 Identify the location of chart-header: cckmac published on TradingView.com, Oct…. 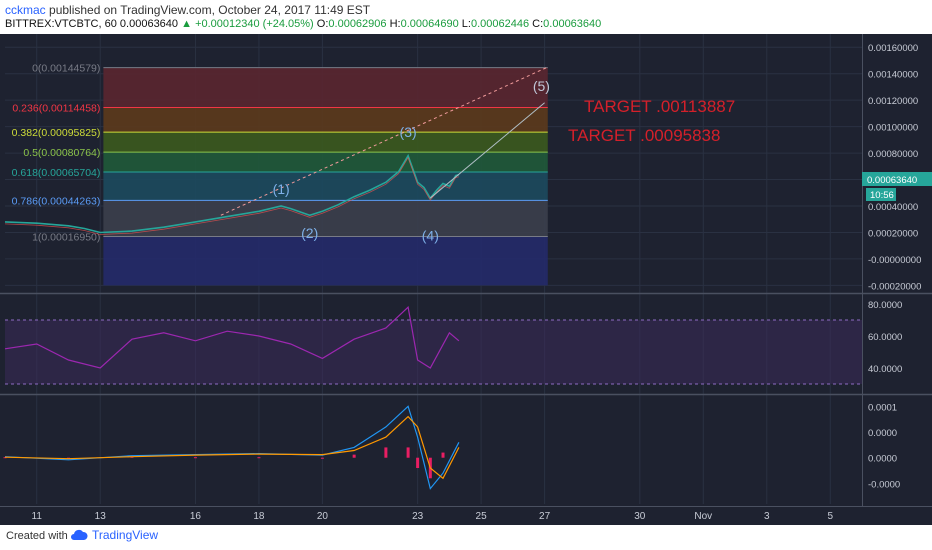
(466, 17).